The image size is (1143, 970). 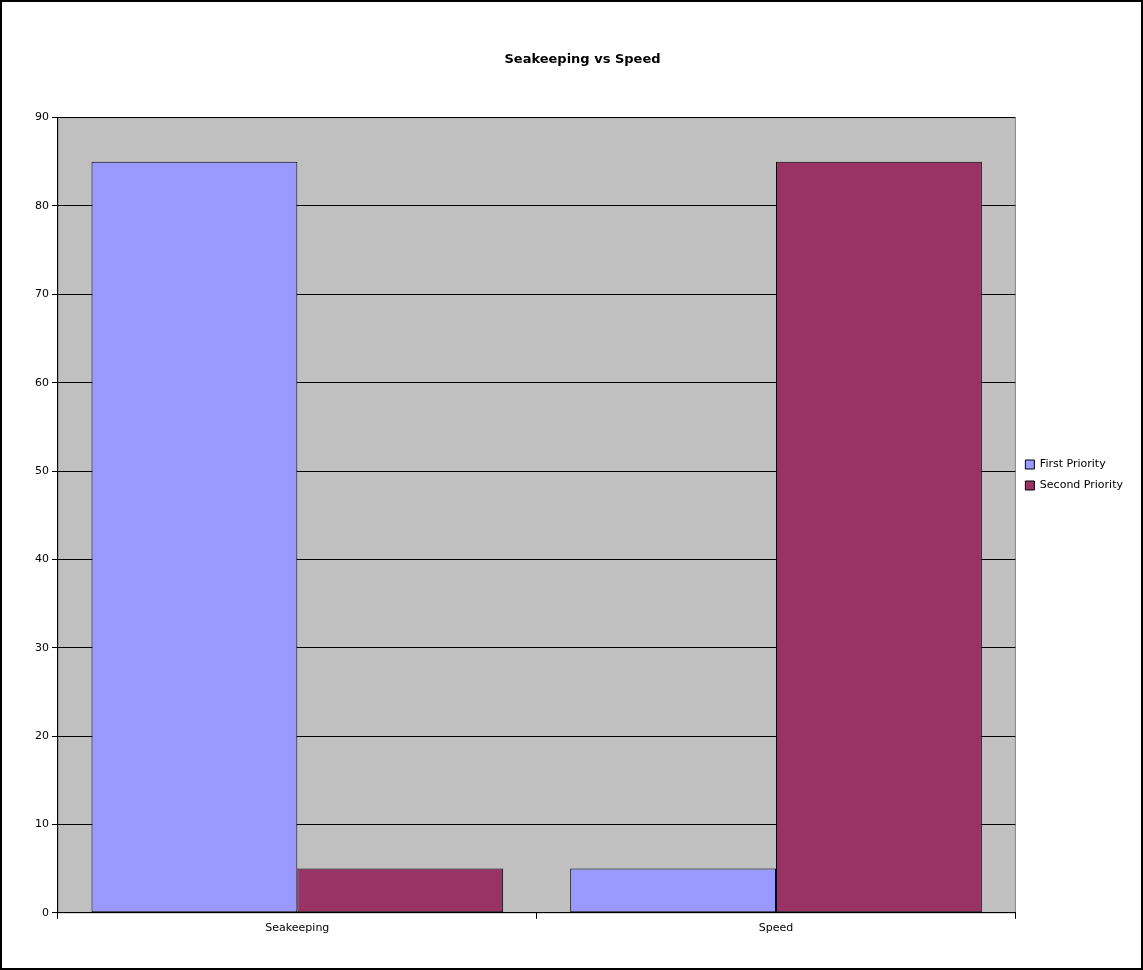 I want to click on y-tick-label: 40, so click(x=42, y=559).